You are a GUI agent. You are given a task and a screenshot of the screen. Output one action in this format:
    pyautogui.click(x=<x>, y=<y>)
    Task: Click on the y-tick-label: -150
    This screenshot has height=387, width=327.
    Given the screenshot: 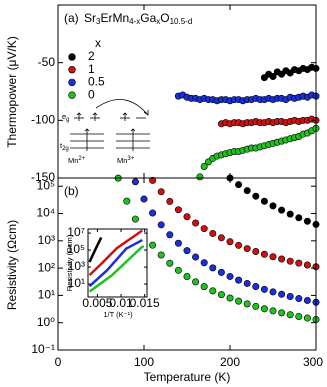 What is the action you would take?
    pyautogui.click(x=43, y=177)
    